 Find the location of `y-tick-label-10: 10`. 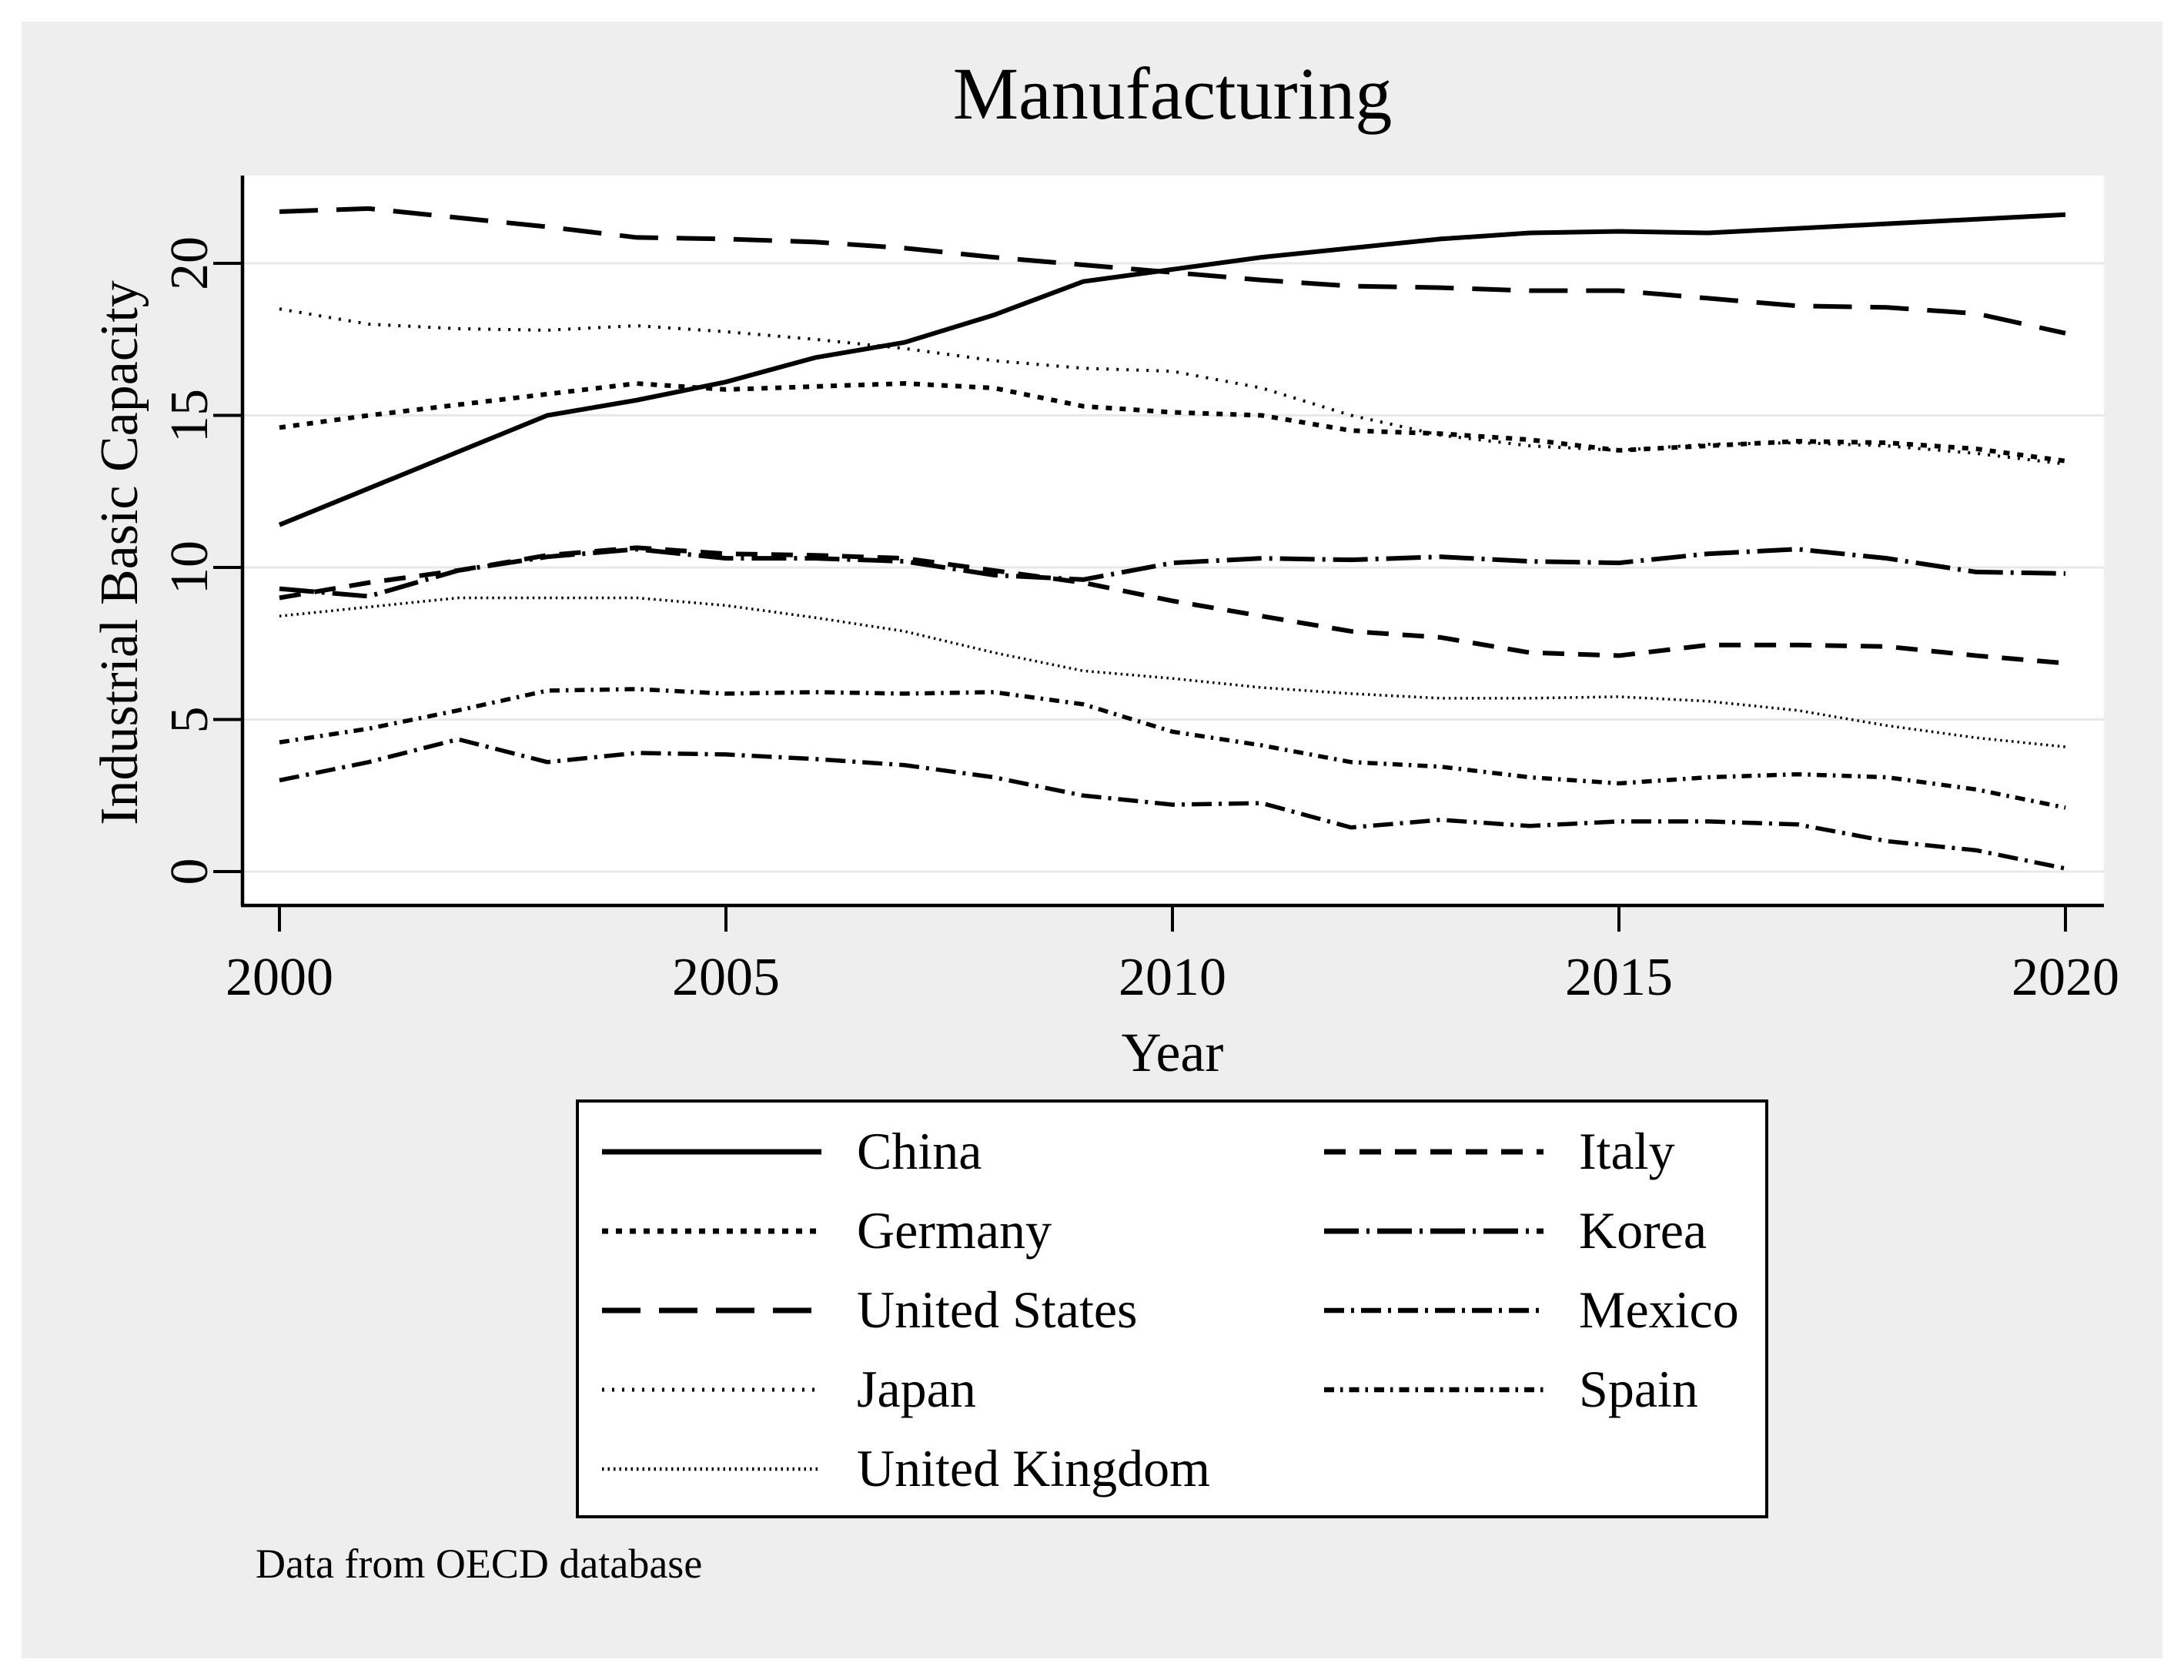

y-tick-label-10: 10 is located at coordinates (190, 567).